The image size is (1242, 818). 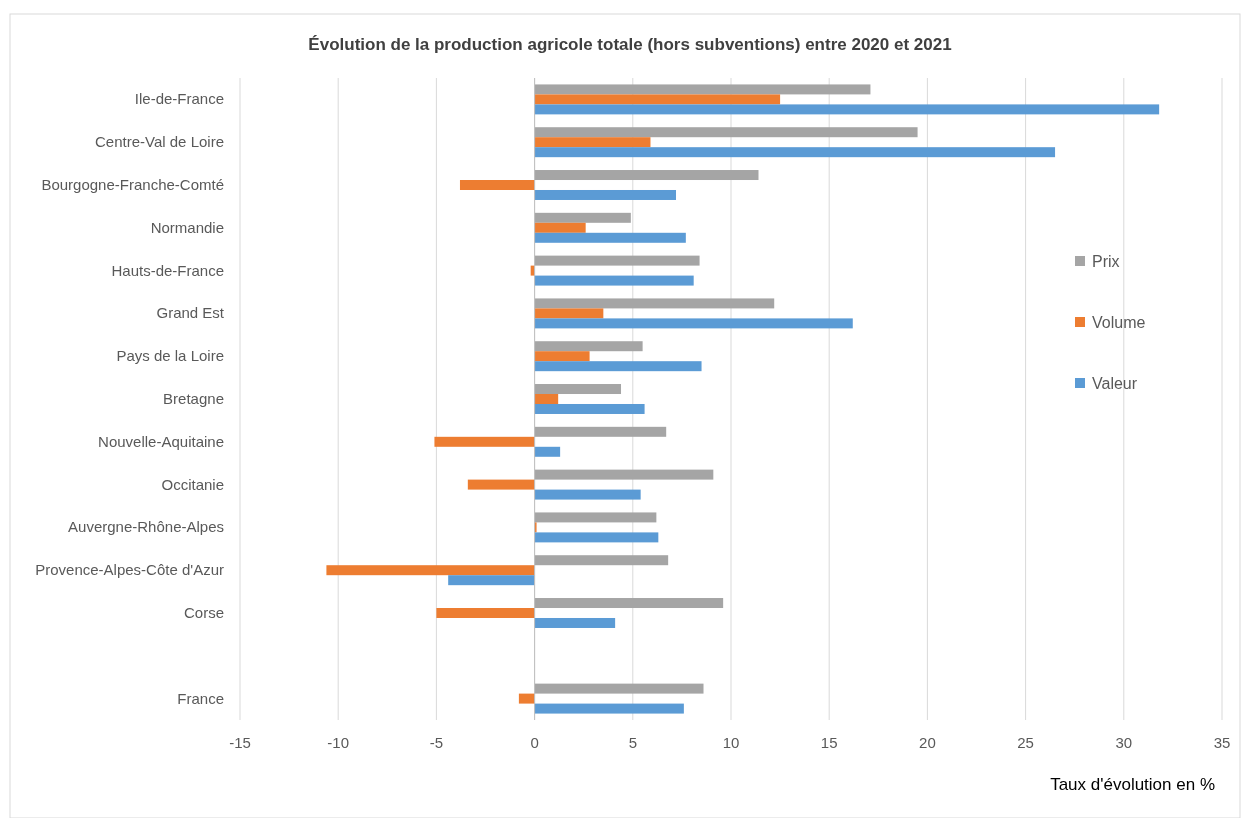 What do you see at coordinates (630, 44) in the screenshot?
I see `chart-title: Évolution de la production agricole totale (hors subventions) entre 2020 et 2021` at bounding box center [630, 44].